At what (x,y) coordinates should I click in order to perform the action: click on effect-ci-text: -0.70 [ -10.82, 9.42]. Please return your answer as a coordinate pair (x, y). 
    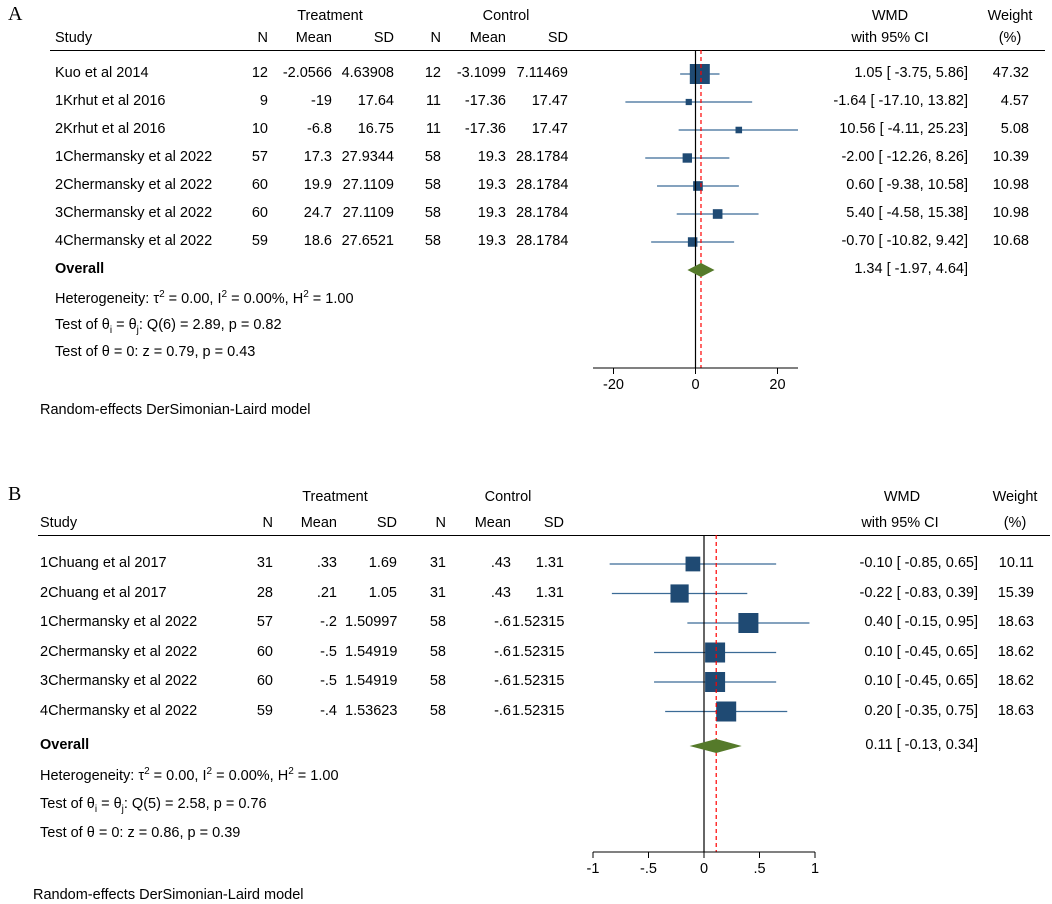
    Looking at the image, I should click on (904, 241).